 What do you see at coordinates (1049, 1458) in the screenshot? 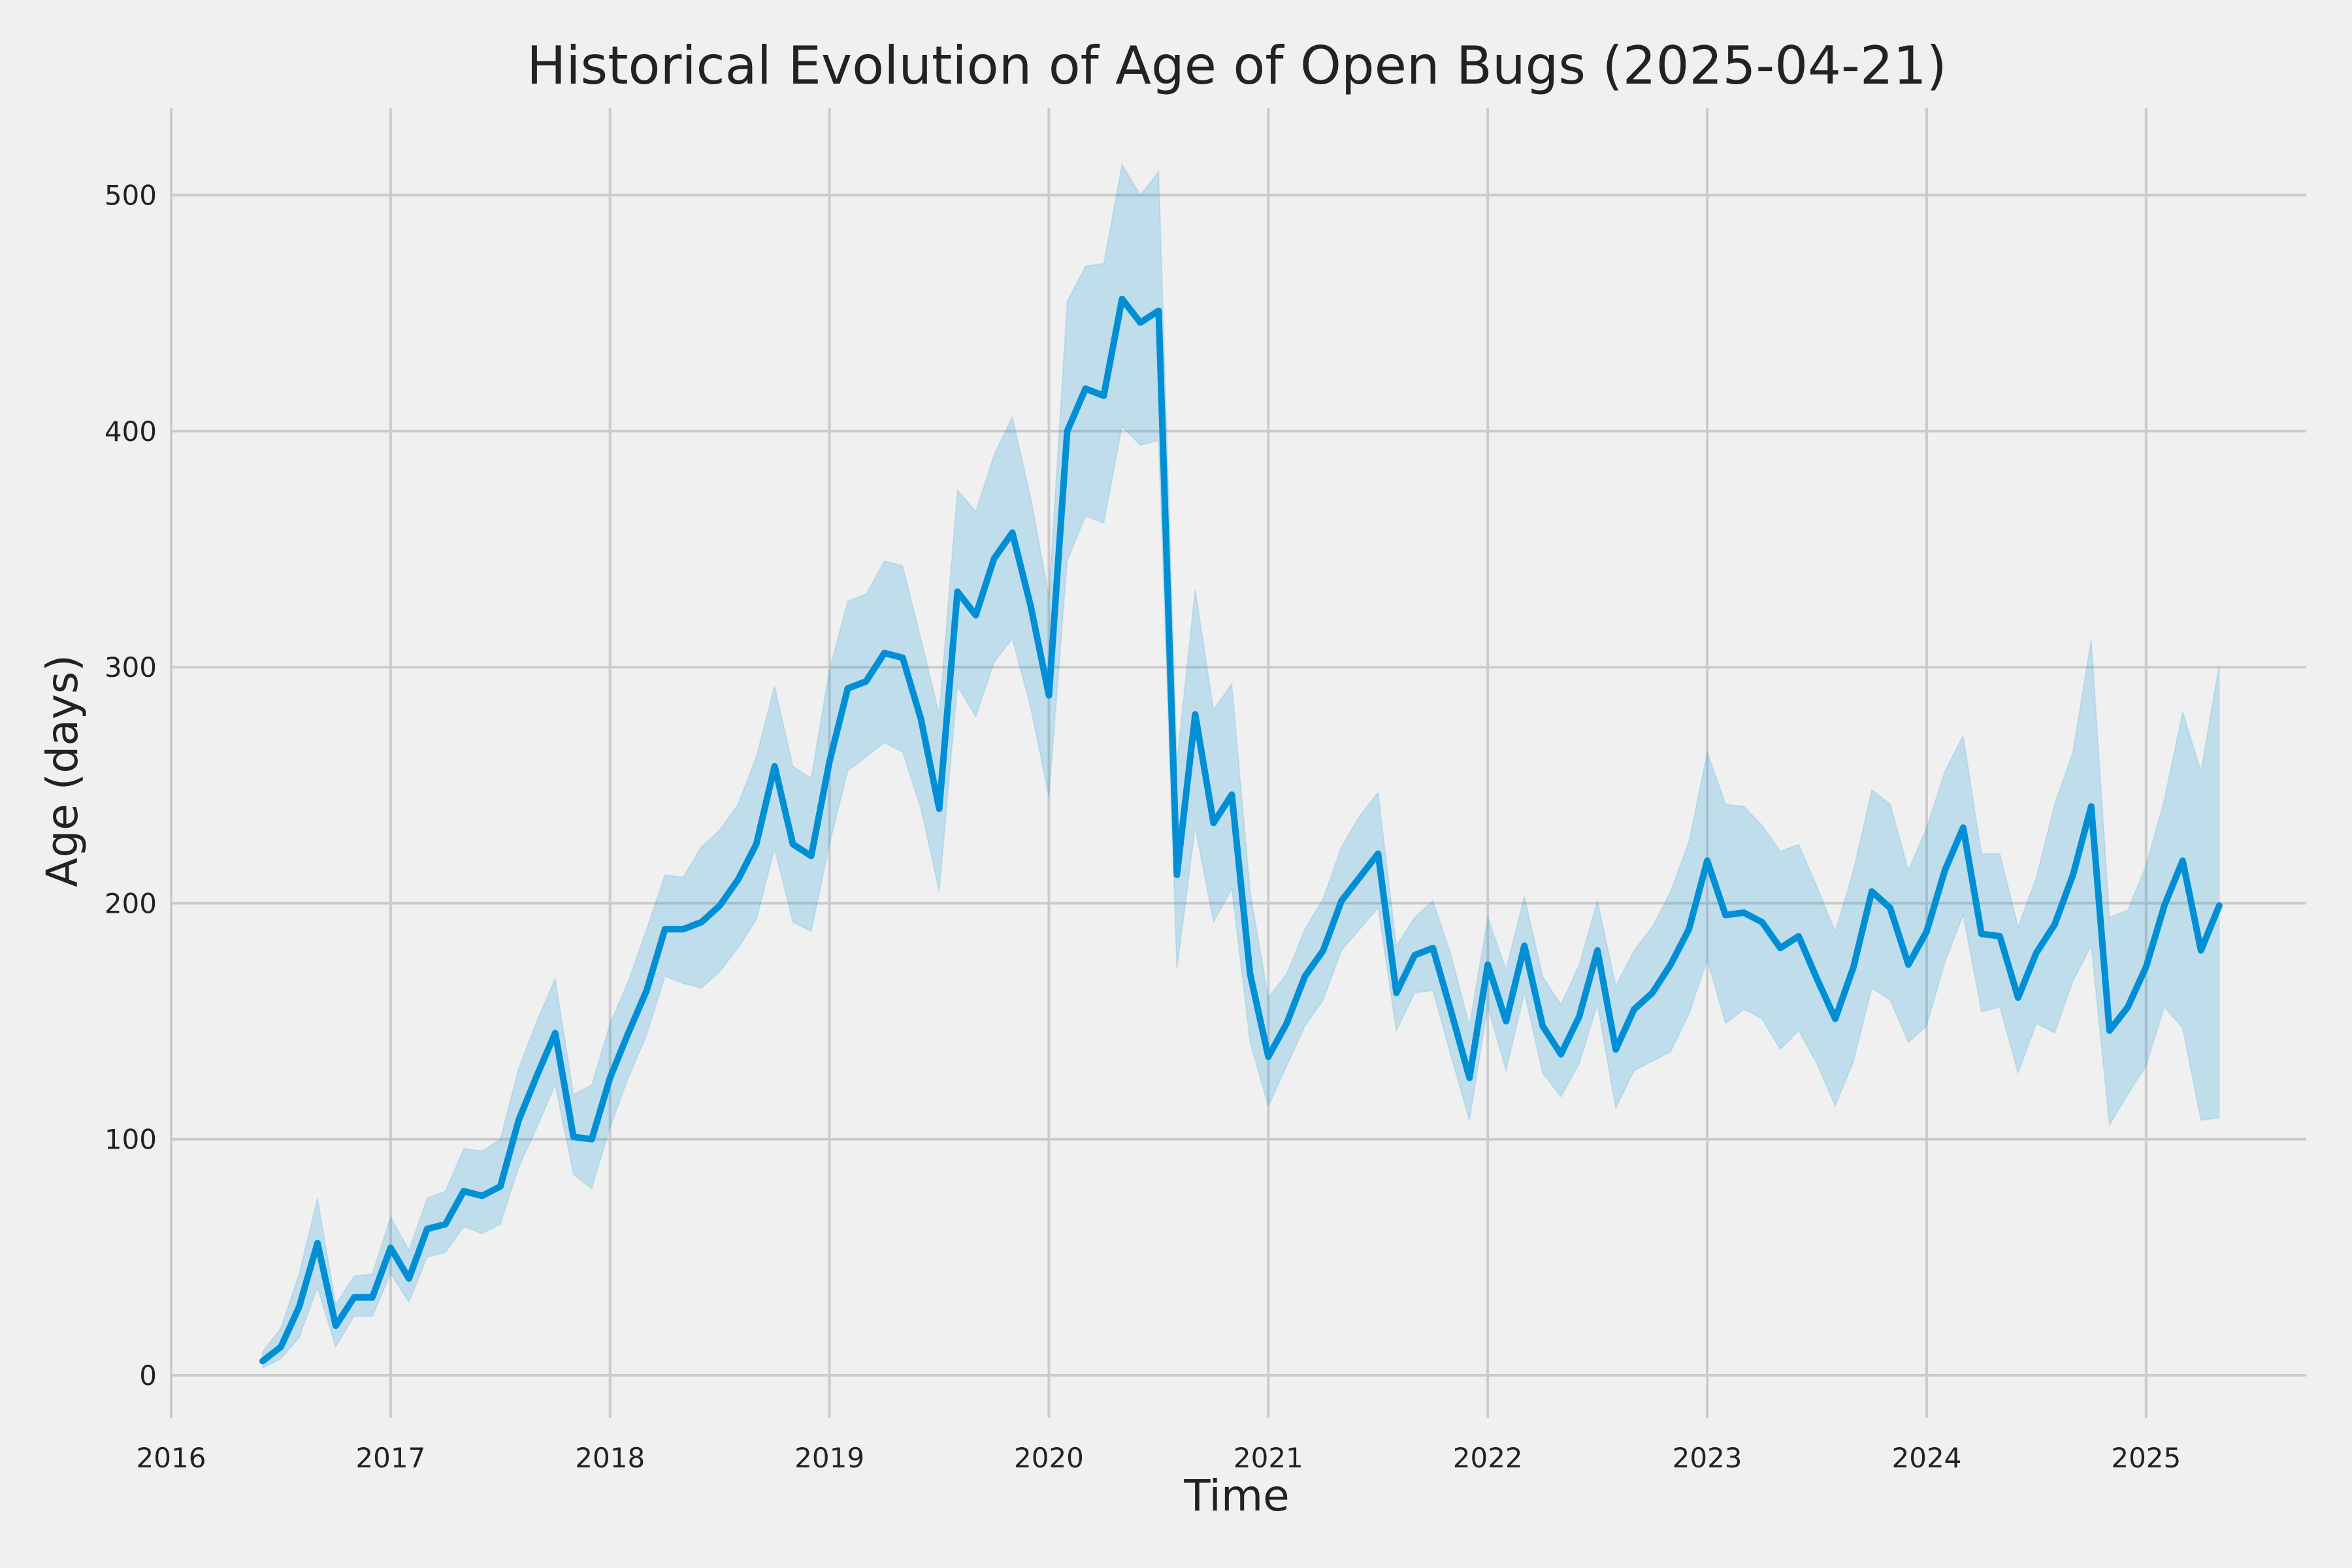
I see `x-tick-label: 2020` at bounding box center [1049, 1458].